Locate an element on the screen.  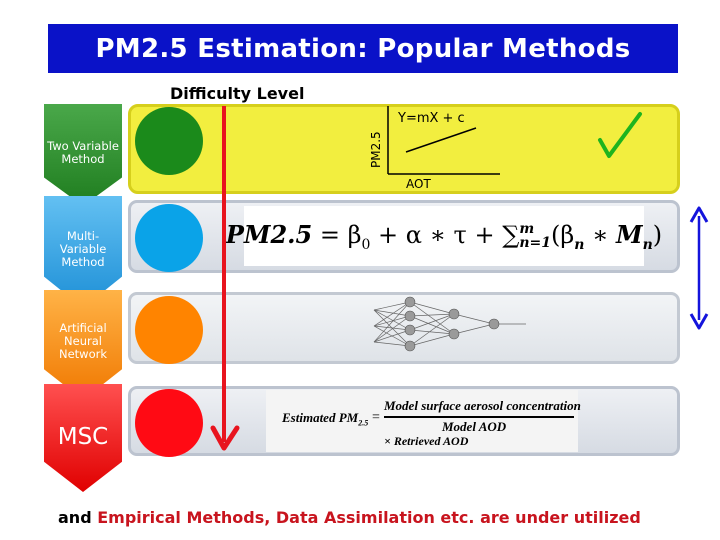
formula-sum-sub: n=1 is located at coordinates (535, 243).